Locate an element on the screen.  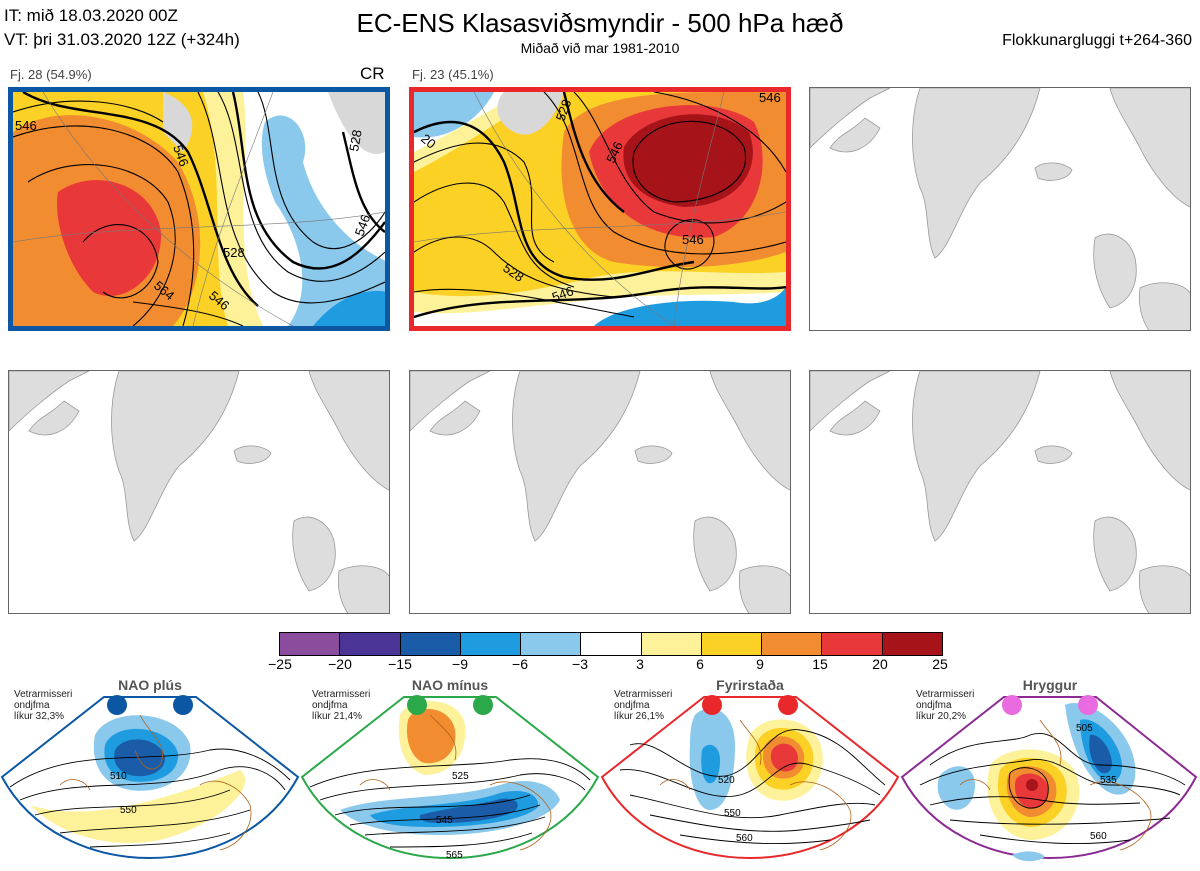
colorbar-tick: 9 is located at coordinates (760, 664).